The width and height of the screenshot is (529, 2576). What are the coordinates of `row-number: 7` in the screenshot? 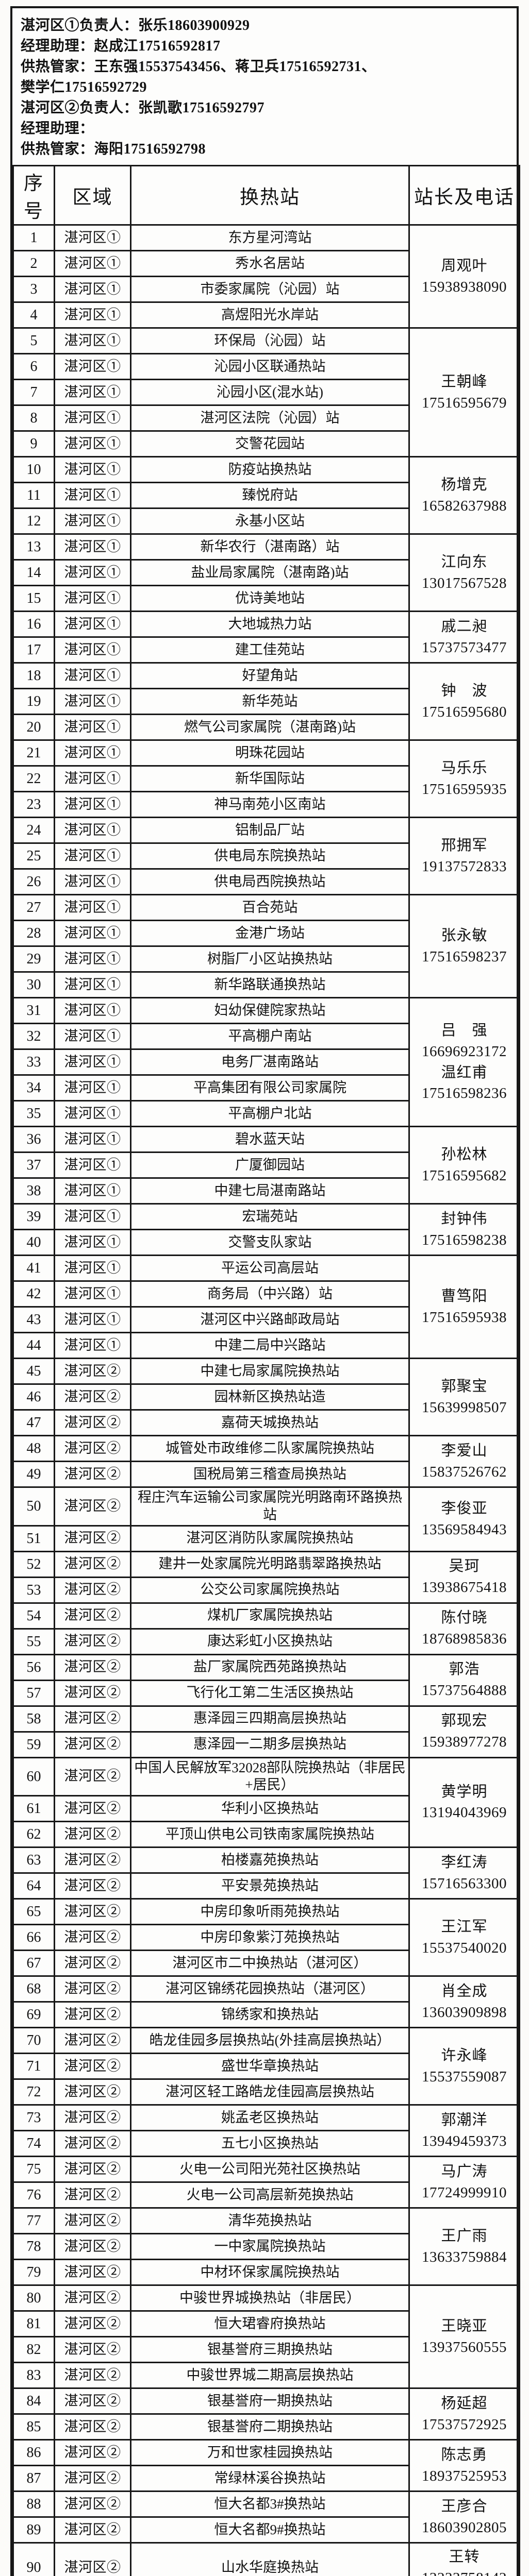 It's located at (33, 392).